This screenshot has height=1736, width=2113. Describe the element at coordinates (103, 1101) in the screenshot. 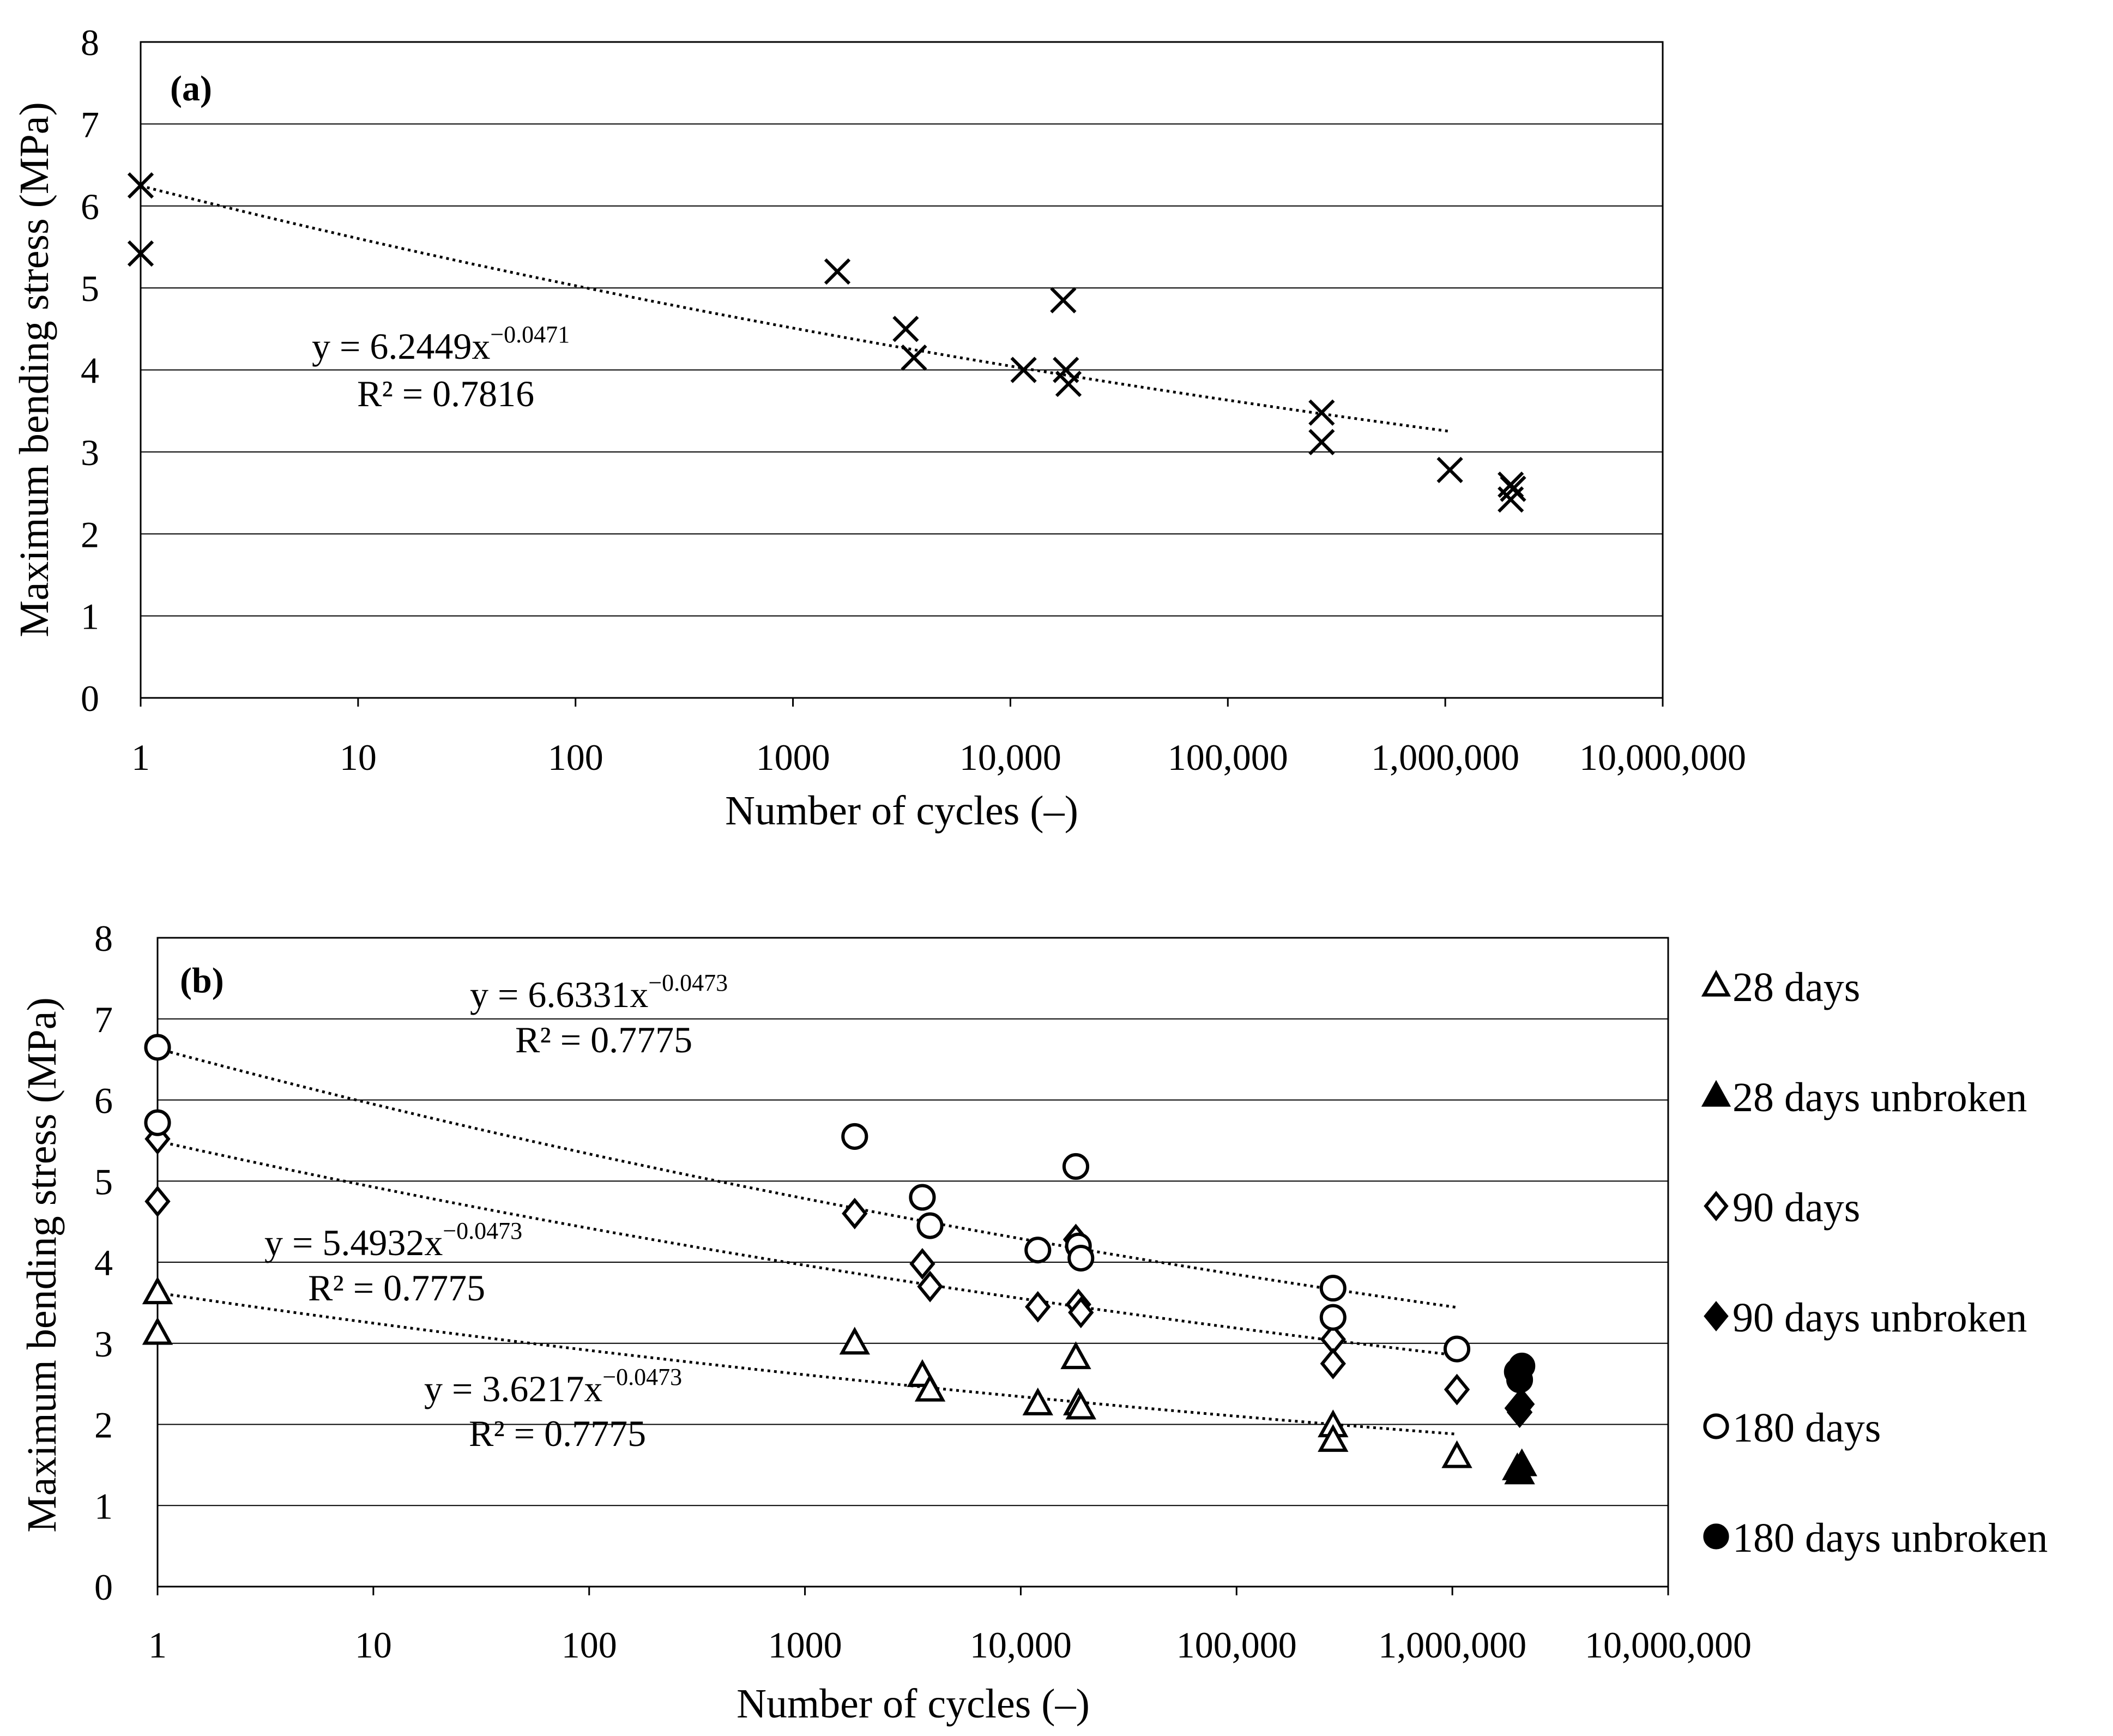

I see `chart-b-y-tick-label: 6` at that location.